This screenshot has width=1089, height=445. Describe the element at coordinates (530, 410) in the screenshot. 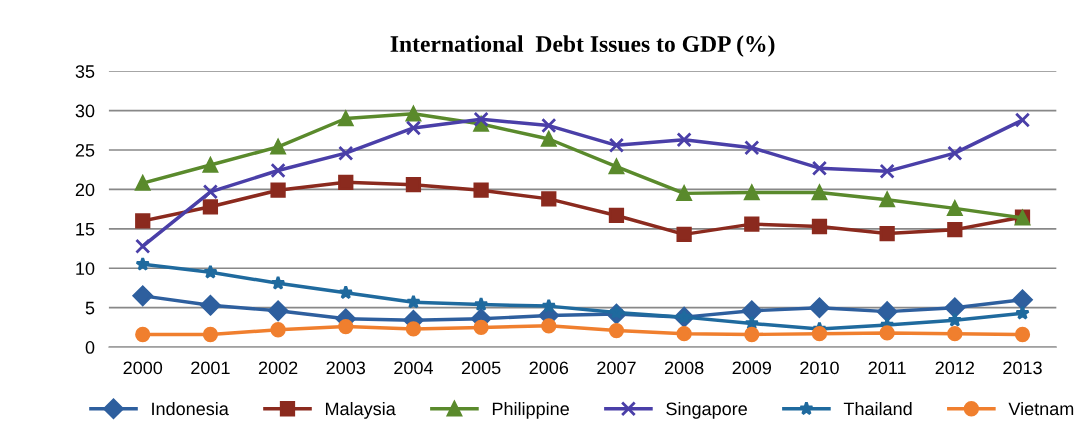

I see `legend-label: Philippine` at that location.